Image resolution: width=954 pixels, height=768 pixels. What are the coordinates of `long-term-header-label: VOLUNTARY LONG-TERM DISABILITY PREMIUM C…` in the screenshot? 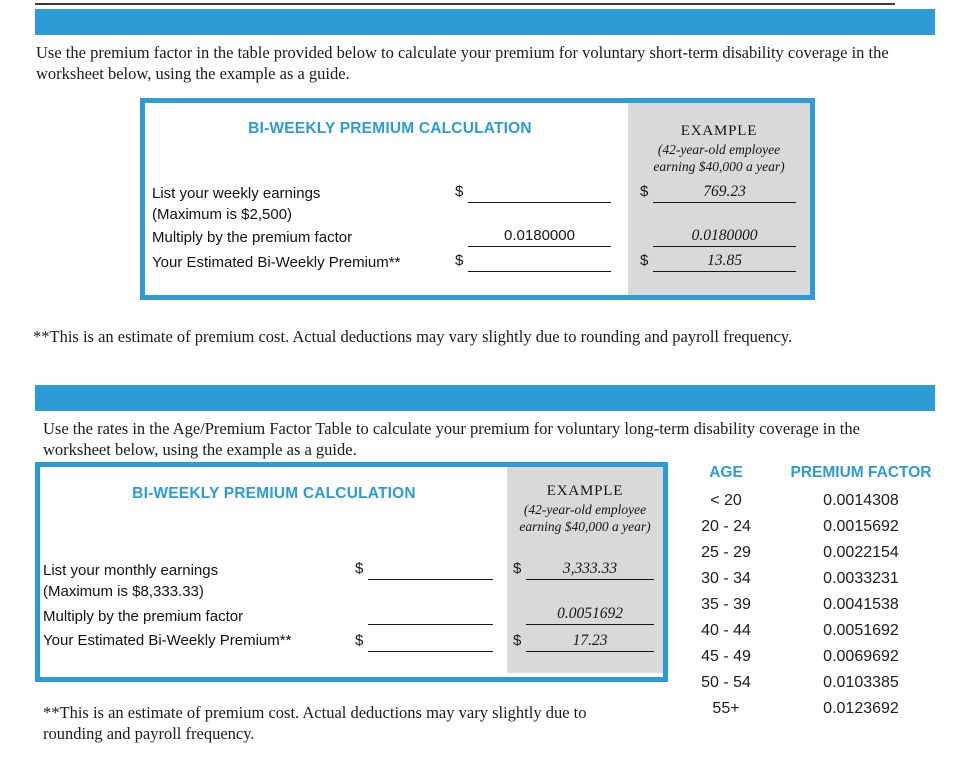 It's located at (290, 423).